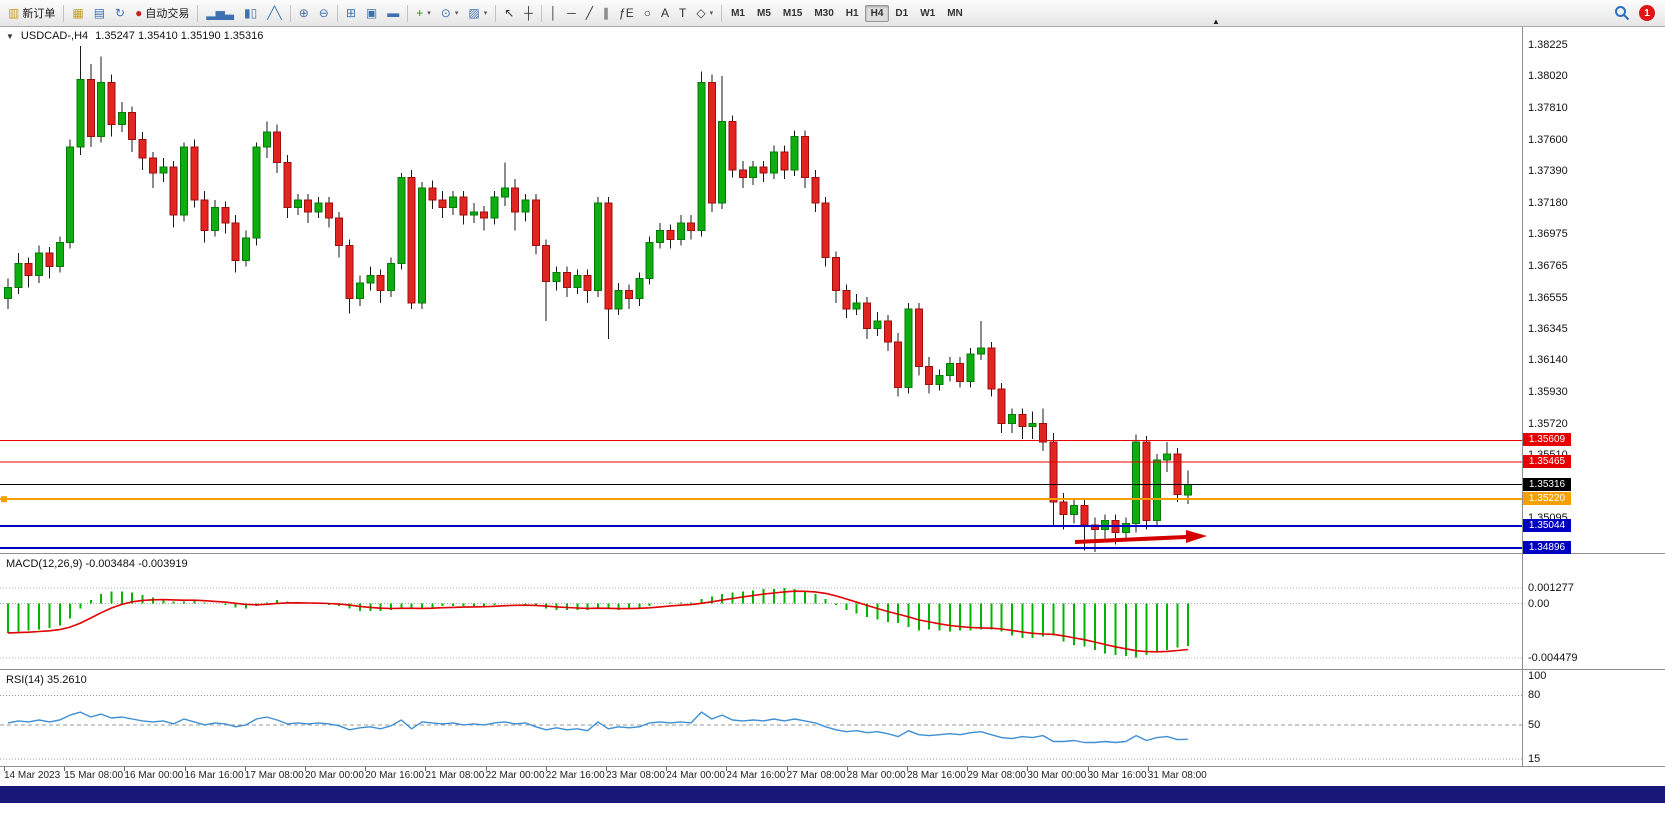  I want to click on price-badge: 1.35609, so click(1547, 440).